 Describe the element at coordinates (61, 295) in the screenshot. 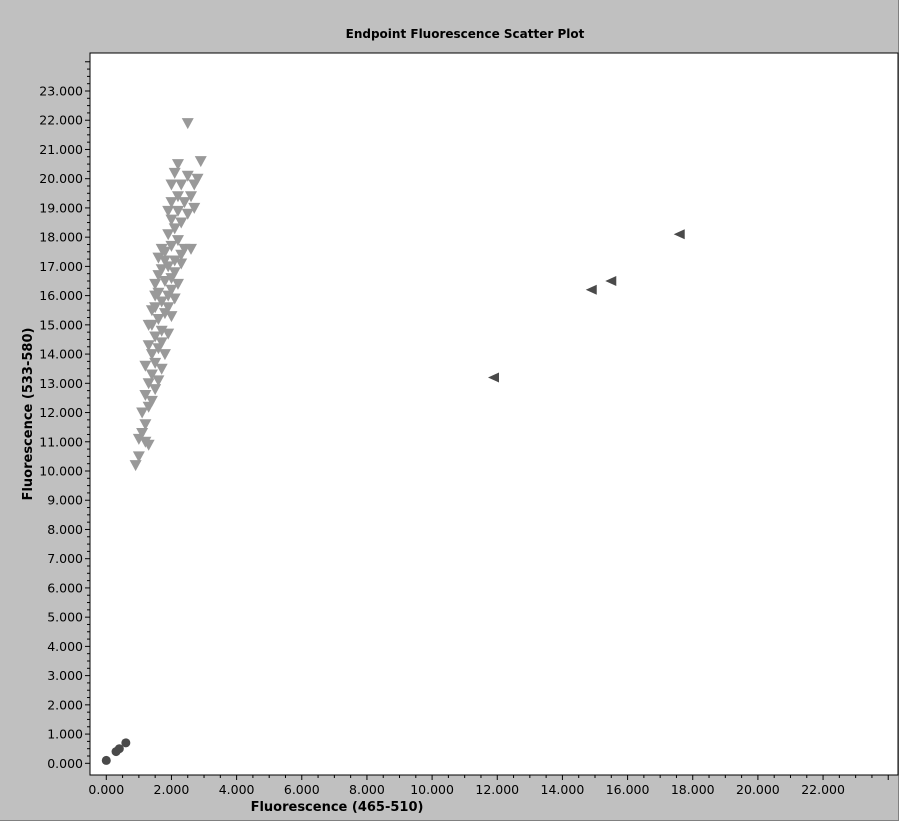

I see `y-tick-label: 16.000` at that location.